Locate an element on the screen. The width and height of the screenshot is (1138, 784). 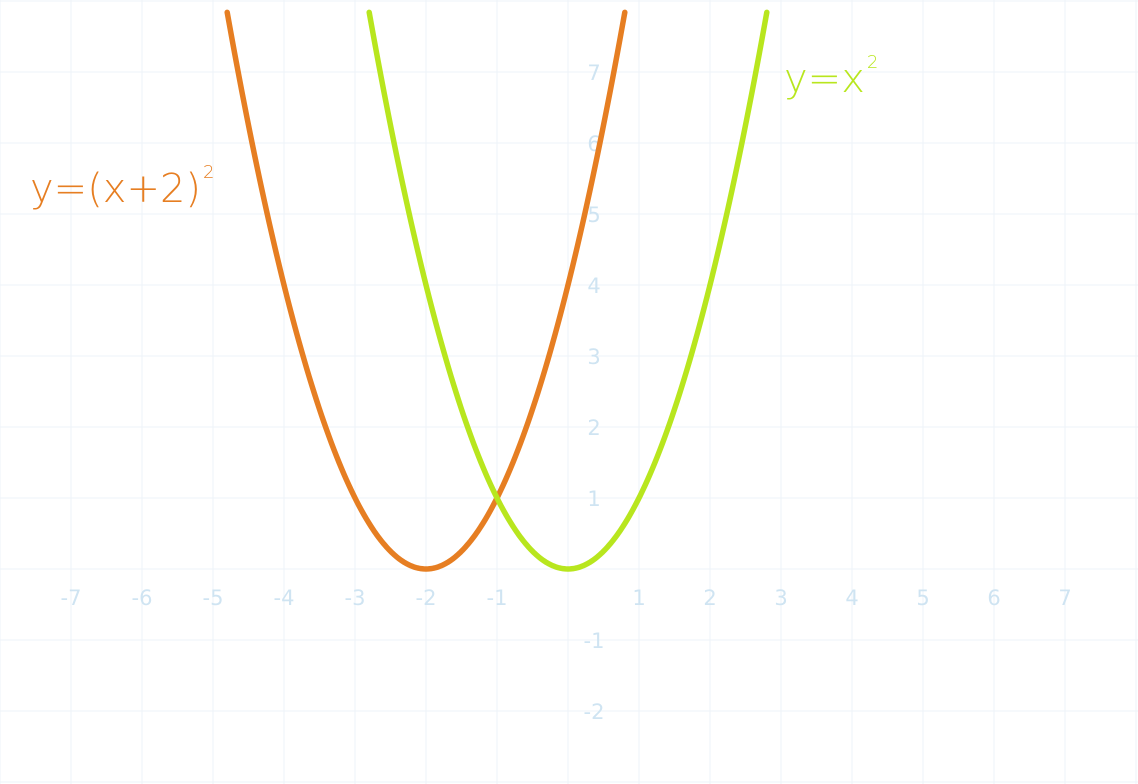
x-tick-label: 3 is located at coordinates (780, 598).